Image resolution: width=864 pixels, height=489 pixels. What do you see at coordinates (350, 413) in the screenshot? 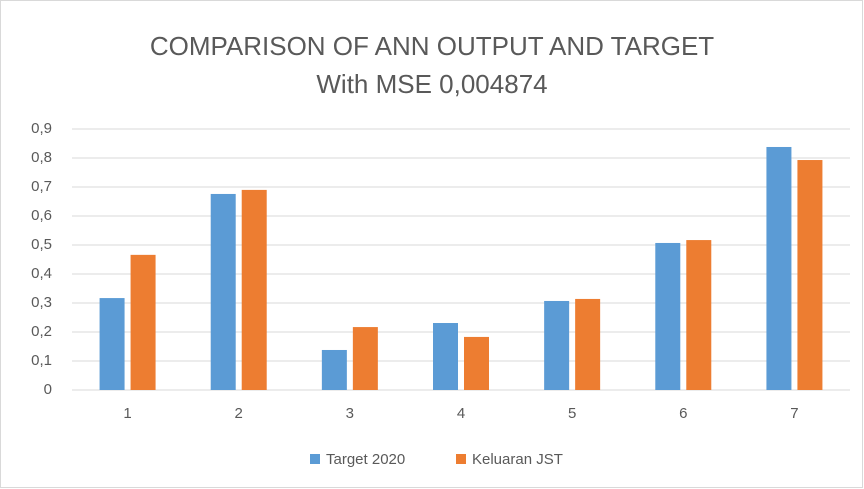
I see `x-tick-label: 3` at bounding box center [350, 413].